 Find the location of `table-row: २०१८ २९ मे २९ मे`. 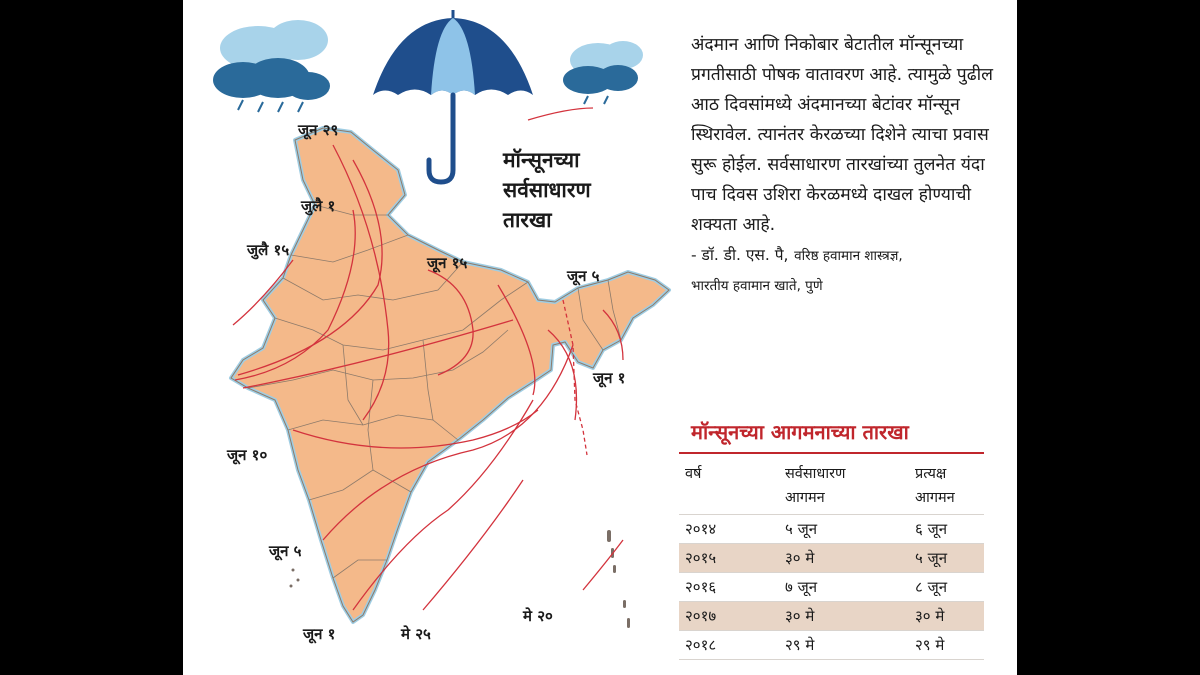

table-row: २०१८ २९ मे २९ मे is located at coordinates (831, 645).